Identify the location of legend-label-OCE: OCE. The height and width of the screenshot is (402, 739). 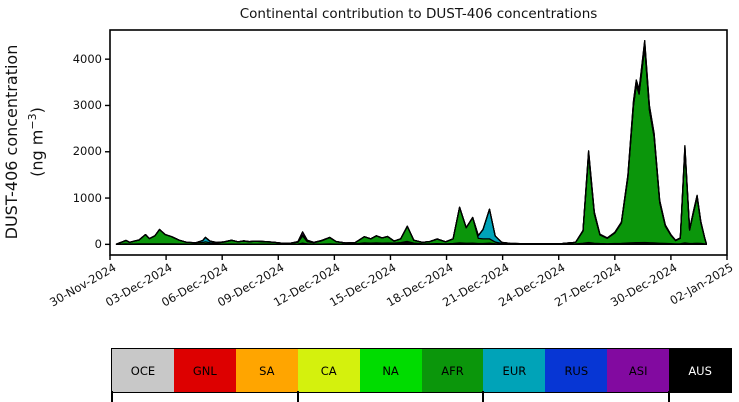
(143, 370).